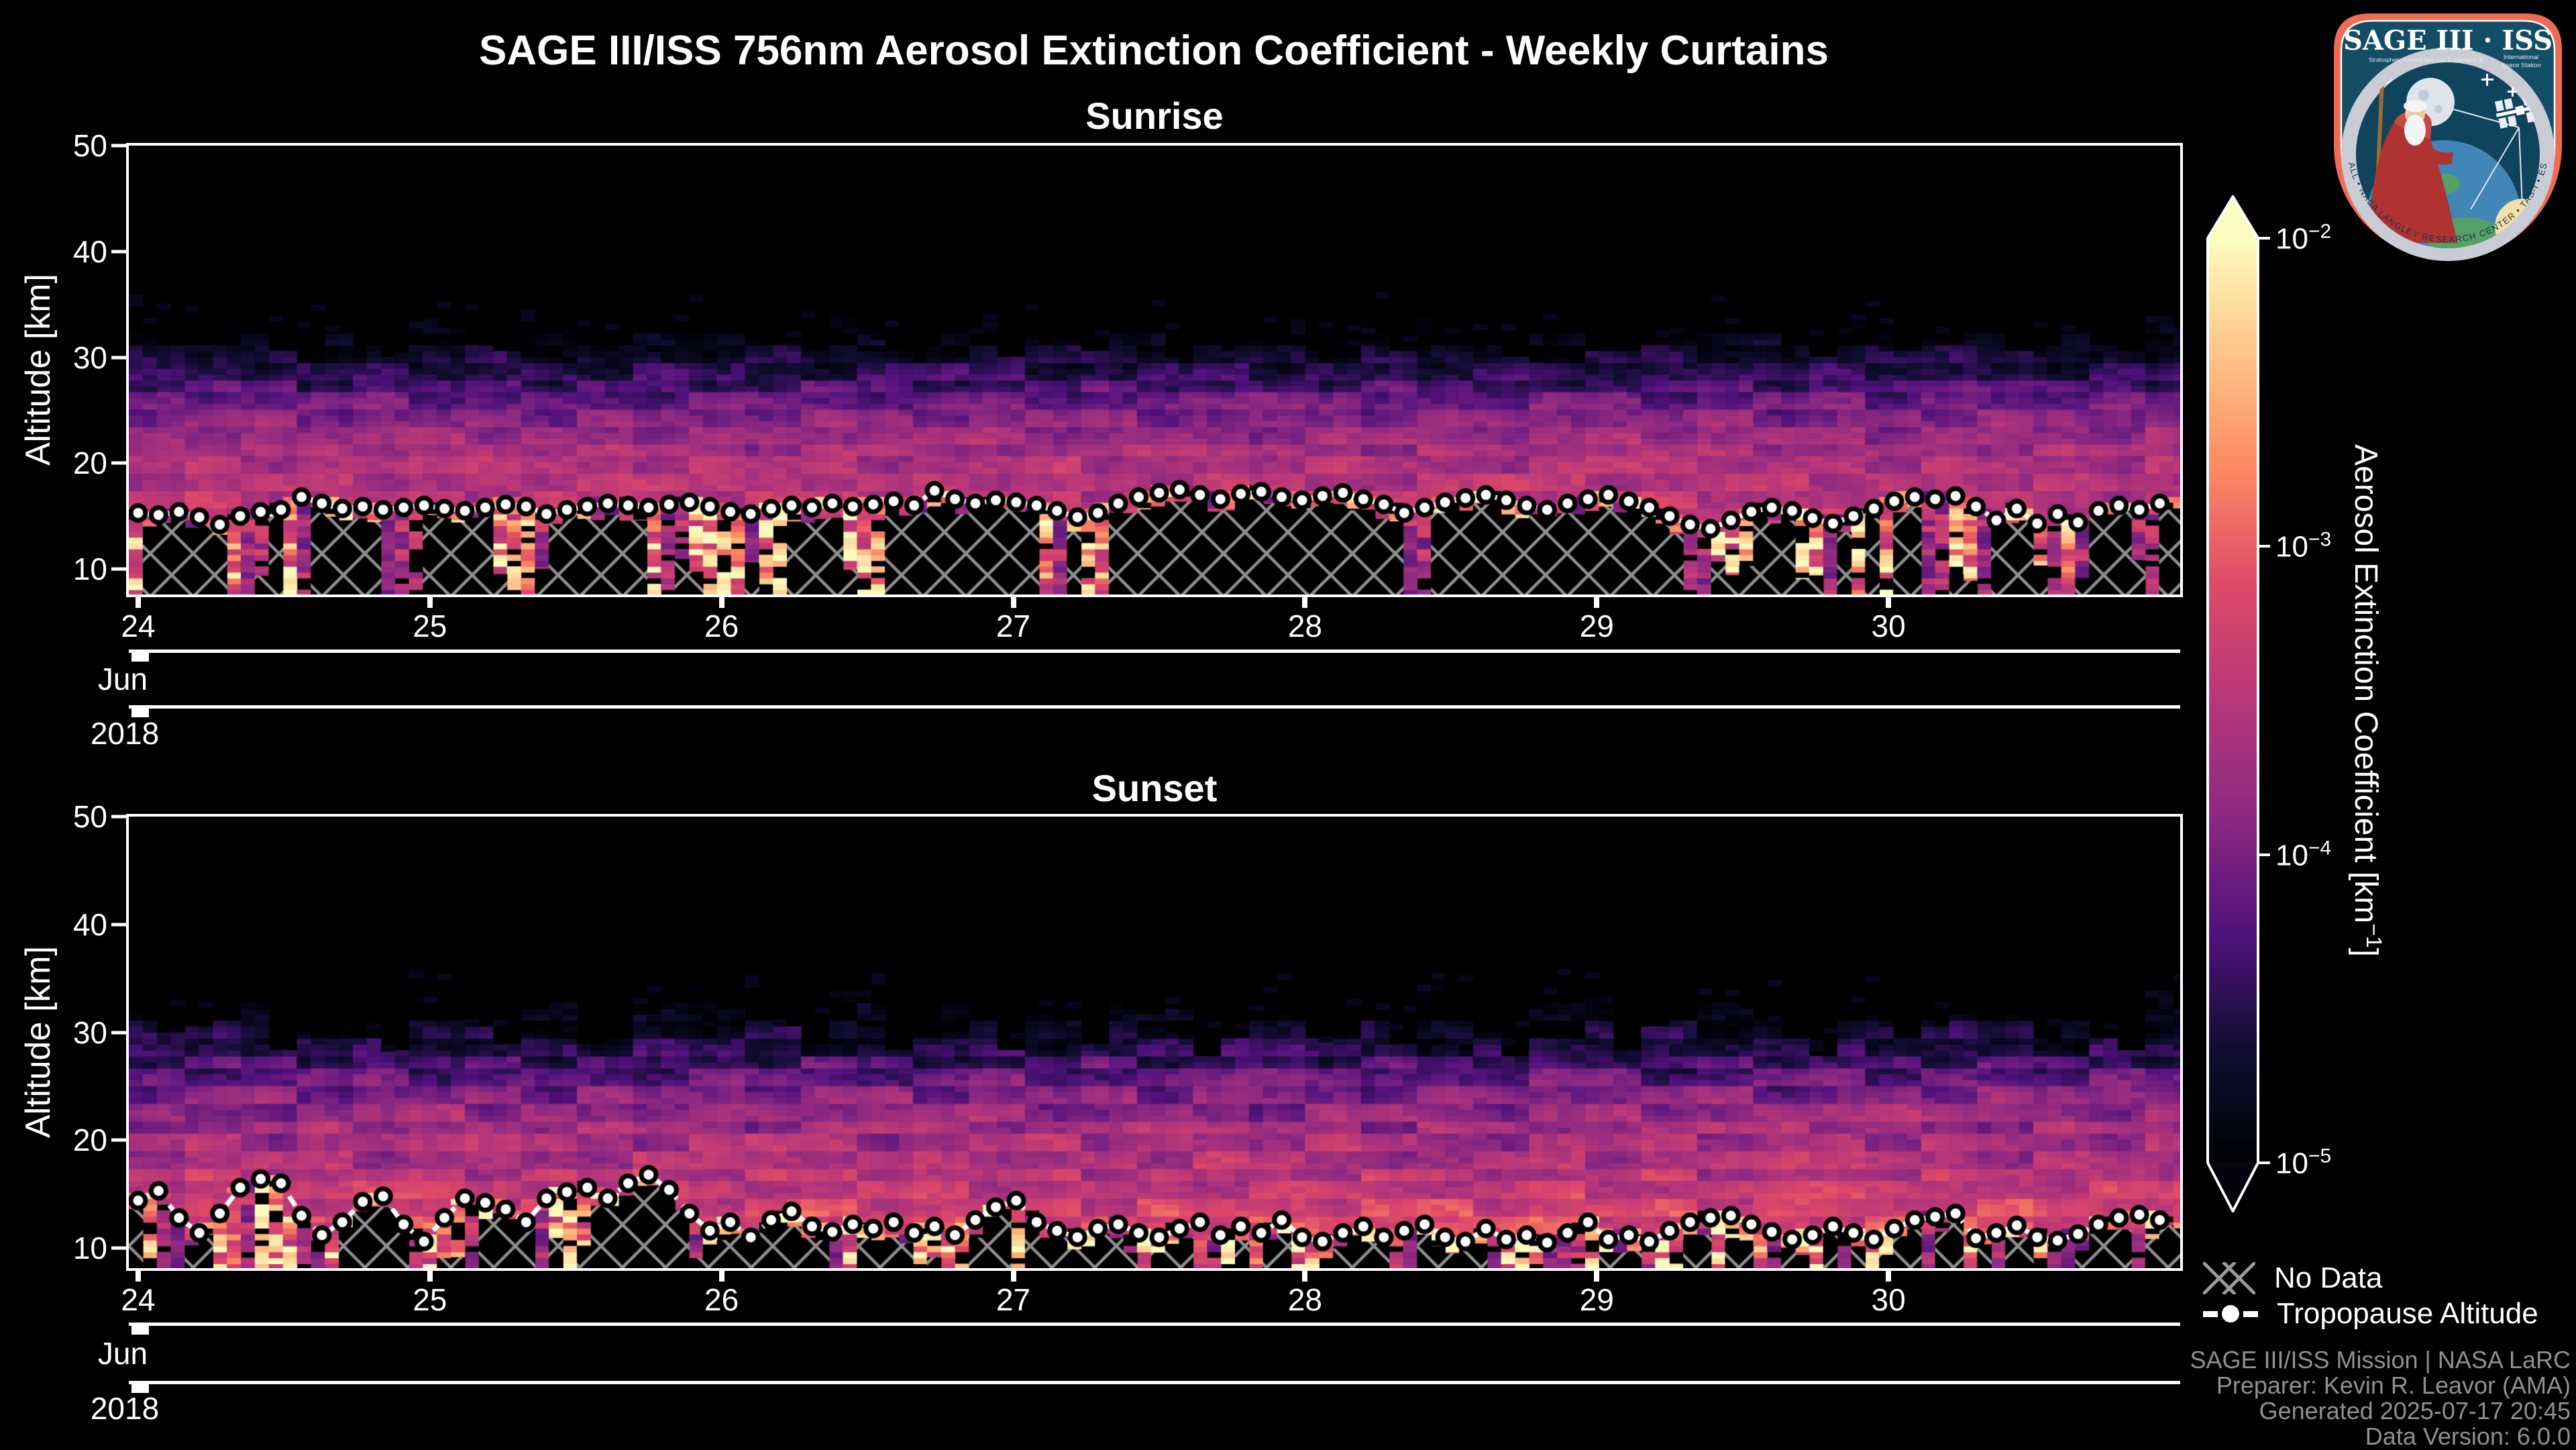 The width and height of the screenshot is (2576, 1450). Describe the element at coordinates (2233, 217) in the screenshot. I see `colorbar-upper-arrow` at that location.